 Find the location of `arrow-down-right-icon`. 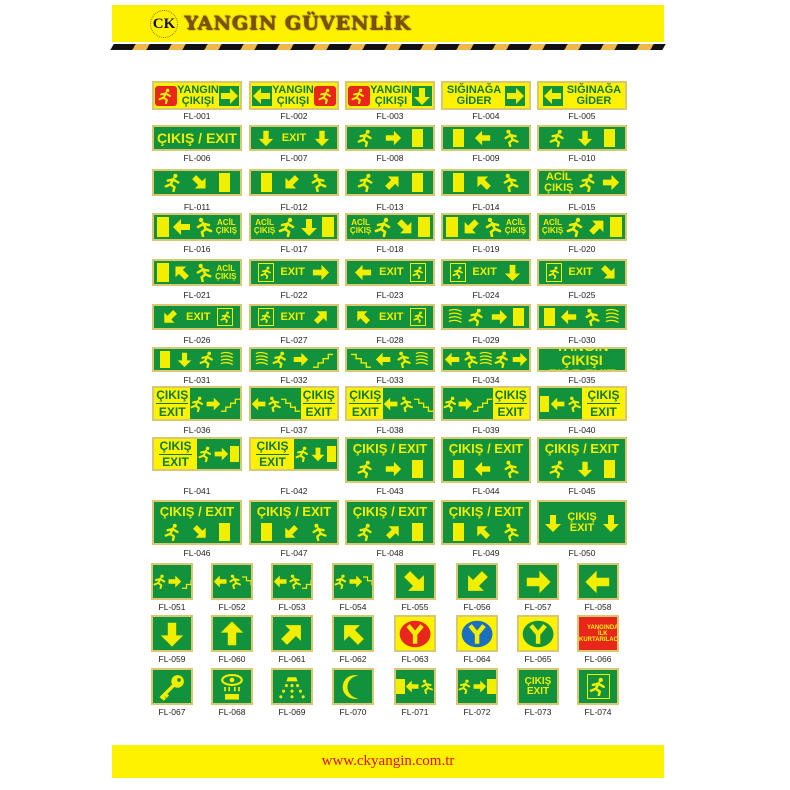

arrow-down-right-icon is located at coordinates (200, 532).